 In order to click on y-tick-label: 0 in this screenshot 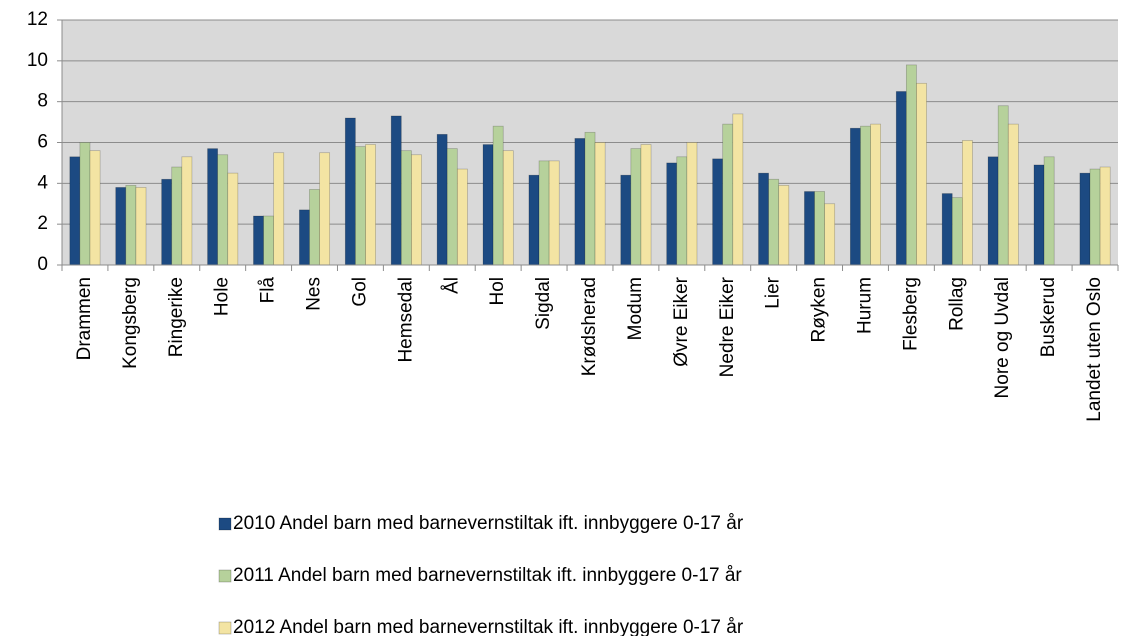, I will do `click(42, 264)`.